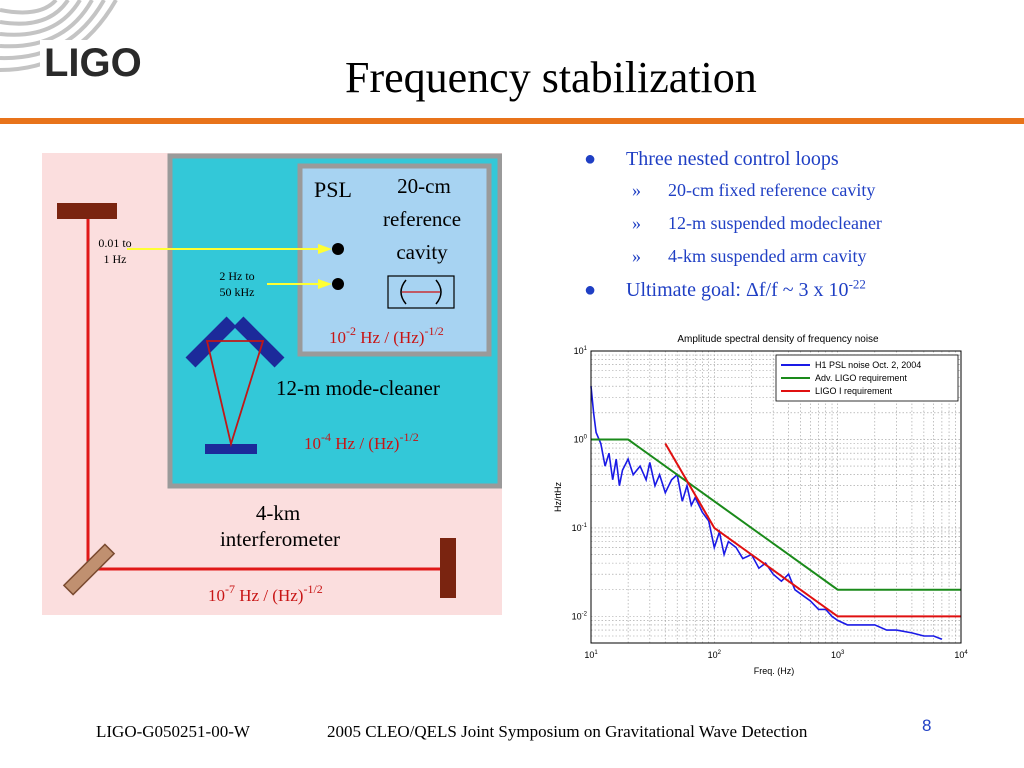 Image resolution: width=1024 pixels, height=768 pixels. Describe the element at coordinates (732, 159) in the screenshot. I see `bullet-text: Three nested control loops` at that location.